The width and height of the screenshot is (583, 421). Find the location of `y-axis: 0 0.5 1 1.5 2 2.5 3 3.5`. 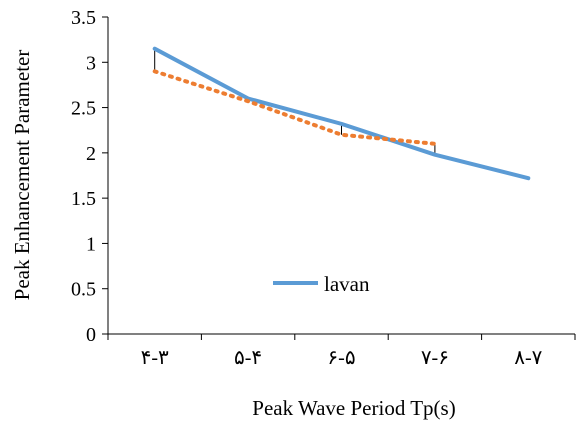

y-axis: 0 0.5 1 1.5 2 2.5 3 3.5 is located at coordinates (90, 176).